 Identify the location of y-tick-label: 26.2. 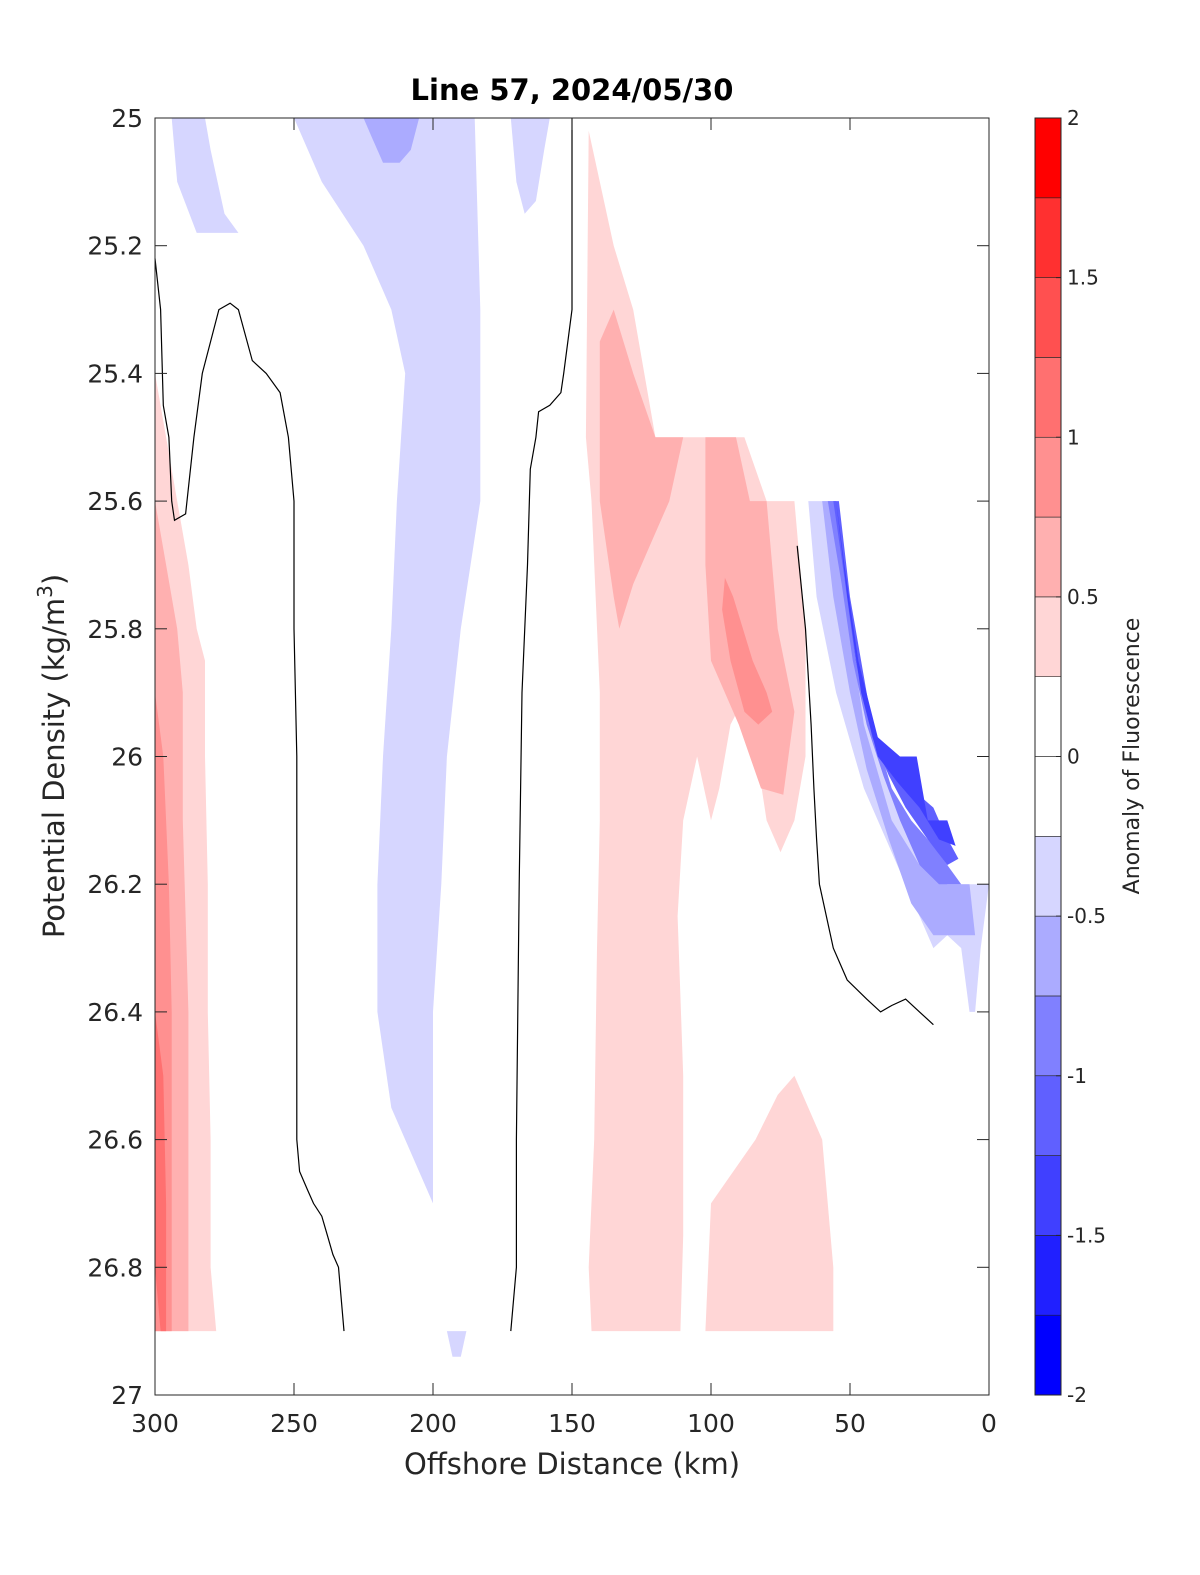
(115, 884).